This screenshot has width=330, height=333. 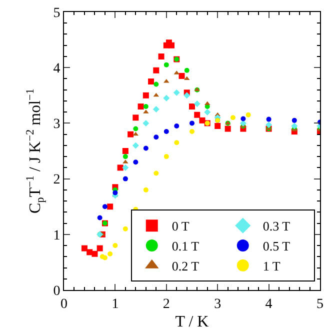 What do you see at coordinates (186, 246) in the screenshot?
I see `legend-label: 0.1 T` at bounding box center [186, 246].